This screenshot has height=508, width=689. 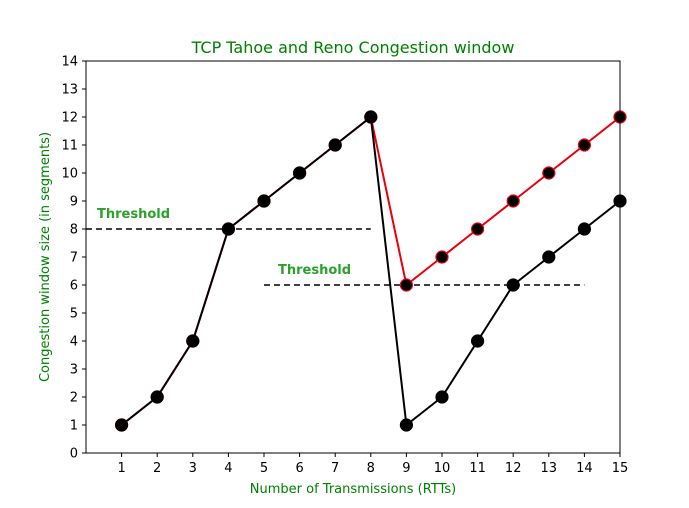 What do you see at coordinates (549, 468) in the screenshot?
I see `x-tick-label: 13` at bounding box center [549, 468].